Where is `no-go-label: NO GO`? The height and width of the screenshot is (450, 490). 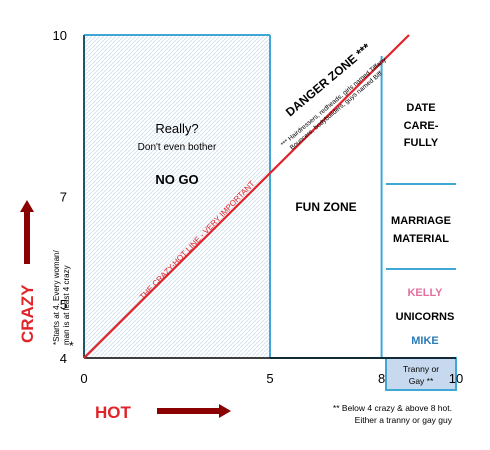 no-go-label: NO GO is located at coordinates (176, 179).